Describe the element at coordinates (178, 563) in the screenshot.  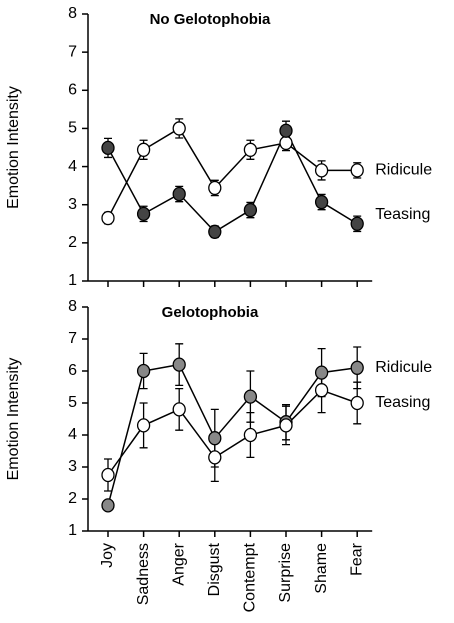
I see `x-tick-label: Anger` at that location.